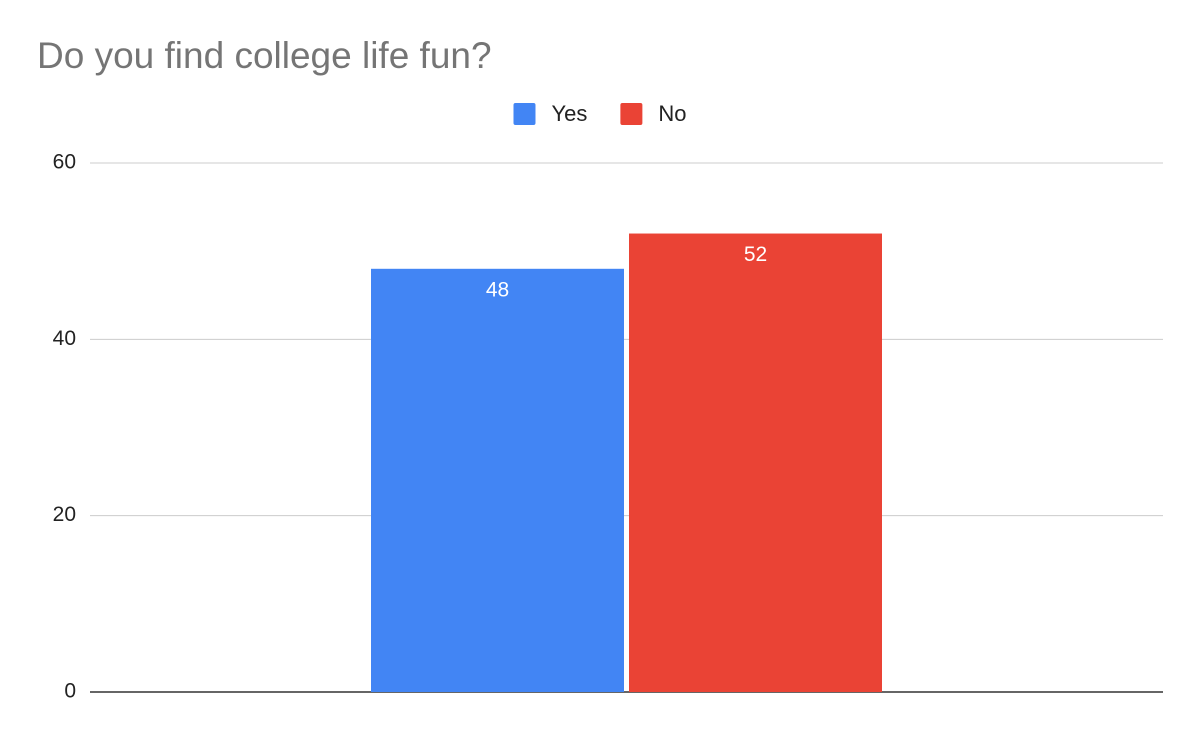 The height and width of the screenshot is (742, 1200). Describe the element at coordinates (497, 289) in the screenshot. I see `data-label: 48` at that location.